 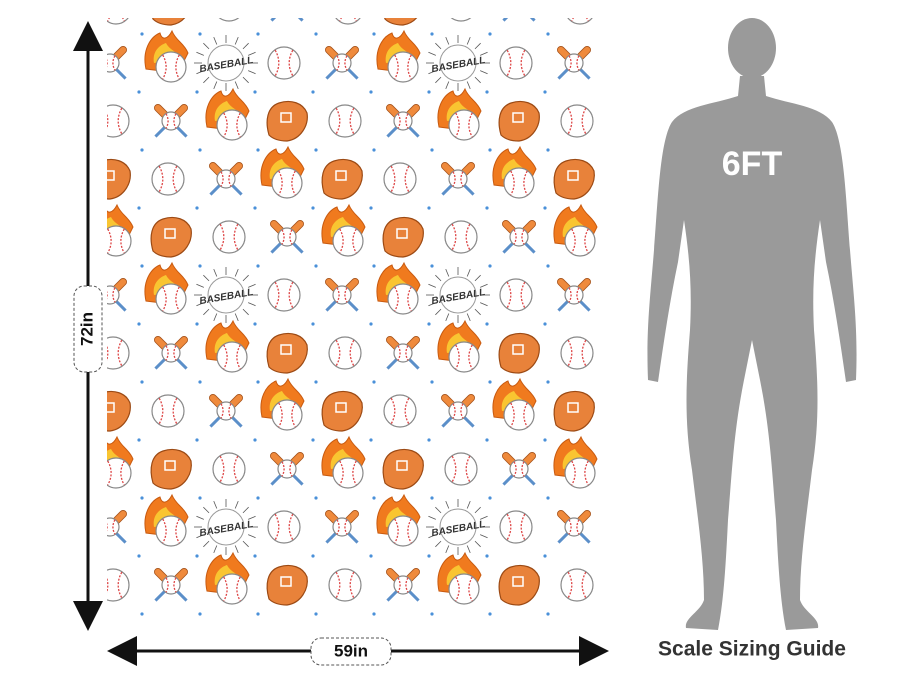 I want to click on flame, so click(x=343, y=7).